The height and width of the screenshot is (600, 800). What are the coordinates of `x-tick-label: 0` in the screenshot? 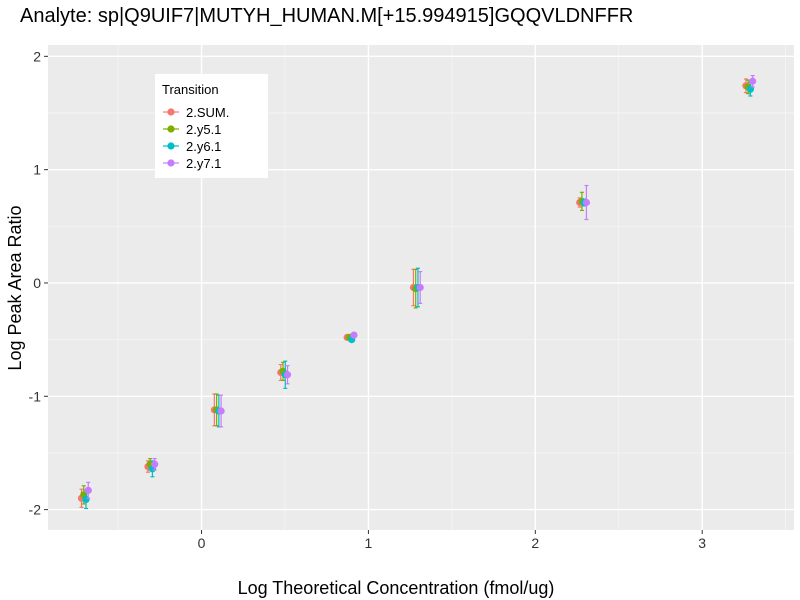 It's located at (202, 543).